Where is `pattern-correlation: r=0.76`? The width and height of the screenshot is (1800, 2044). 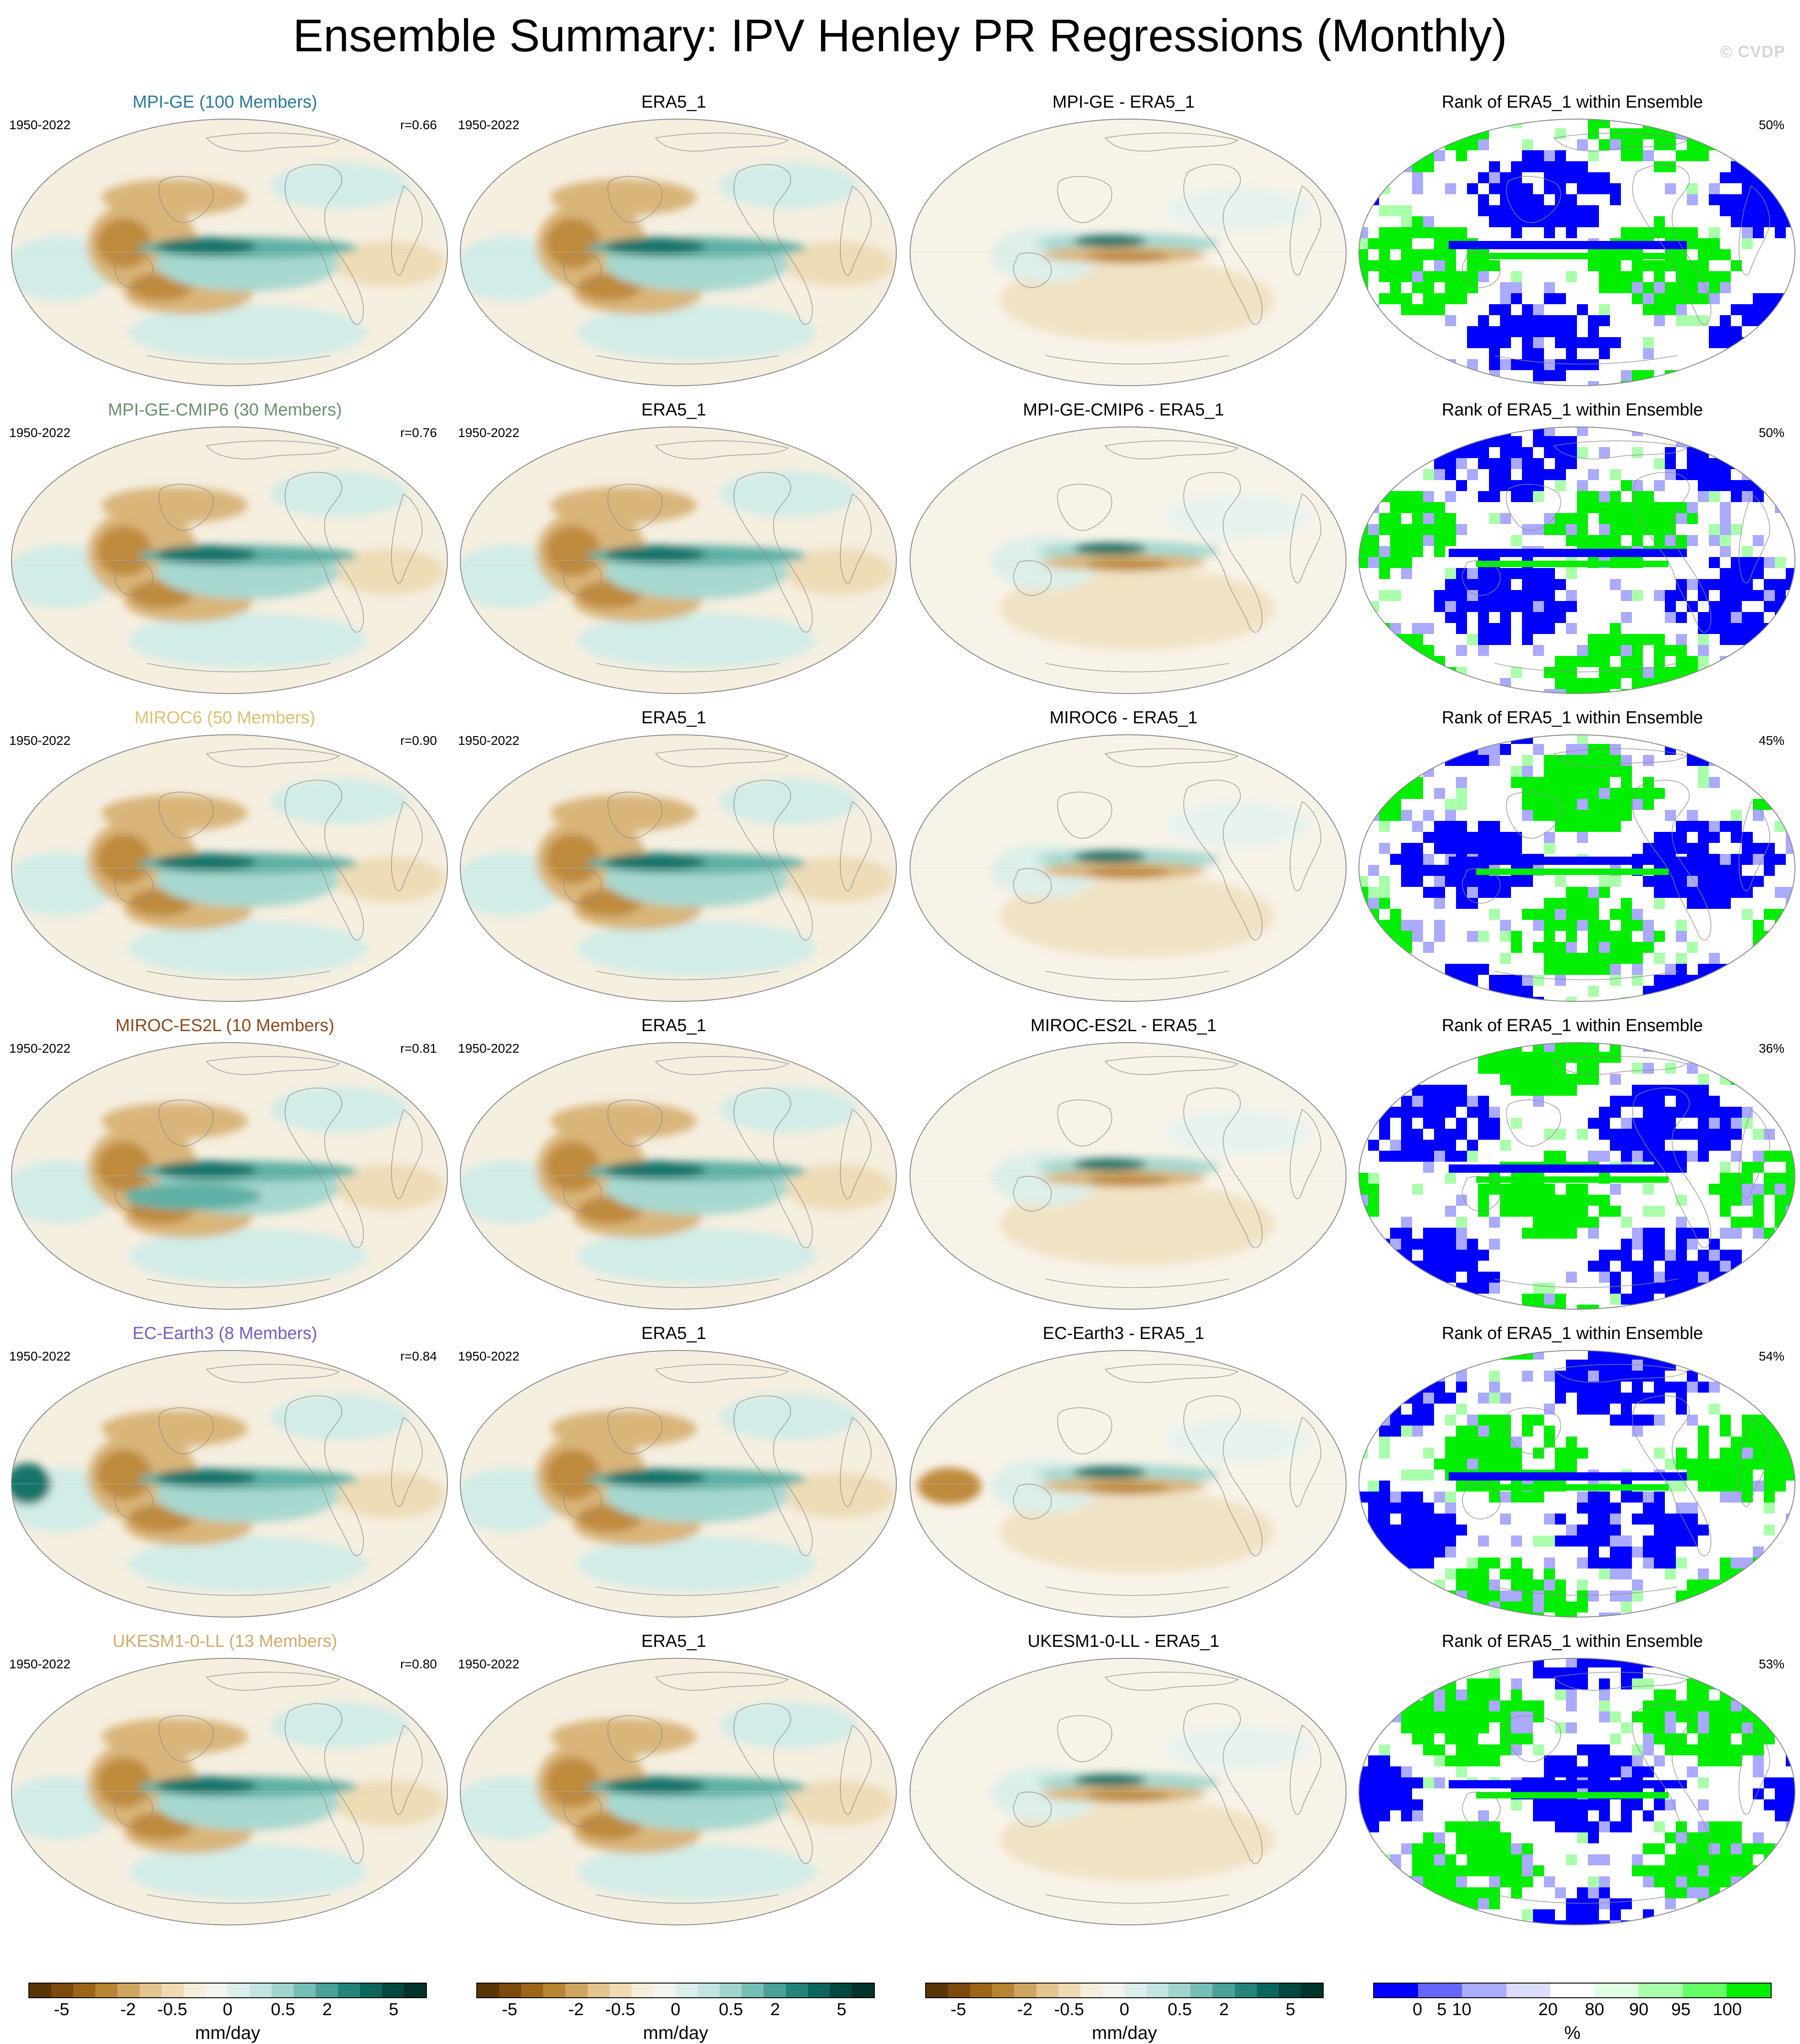 pattern-correlation: r=0.76 is located at coordinates (418, 433).